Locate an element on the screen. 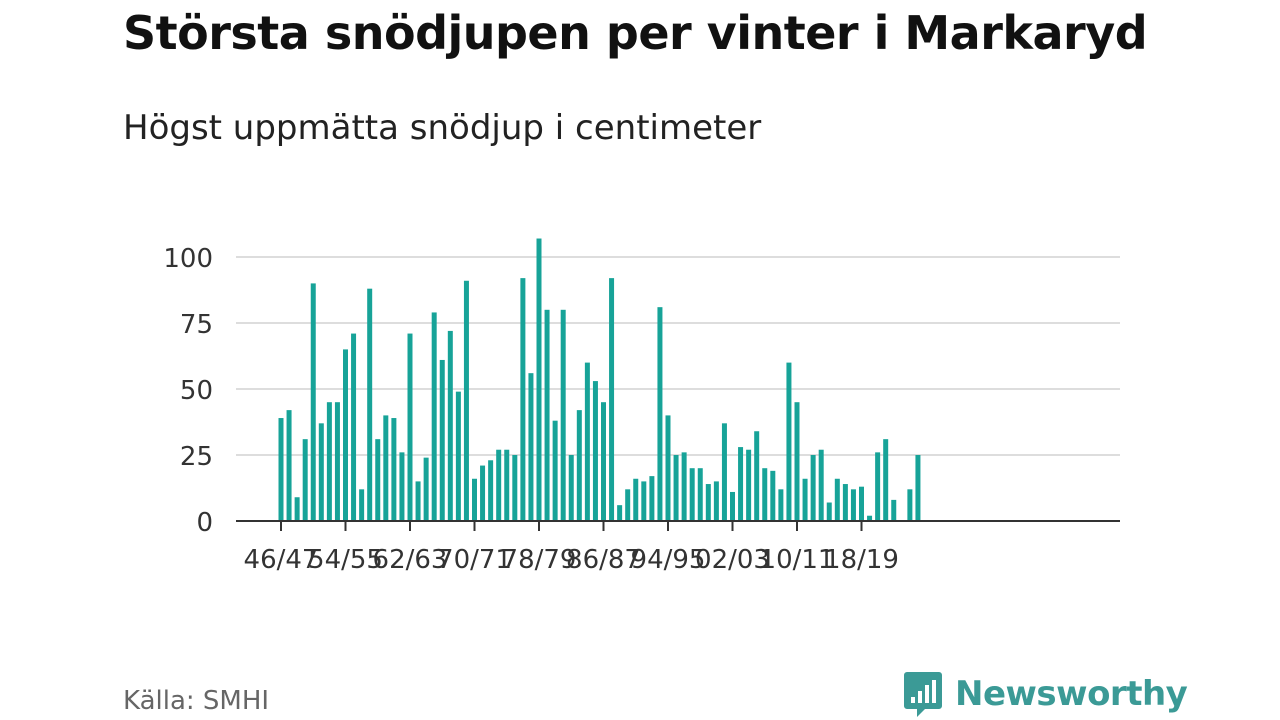  x-tick-label: 02/03 is located at coordinates (732, 560).